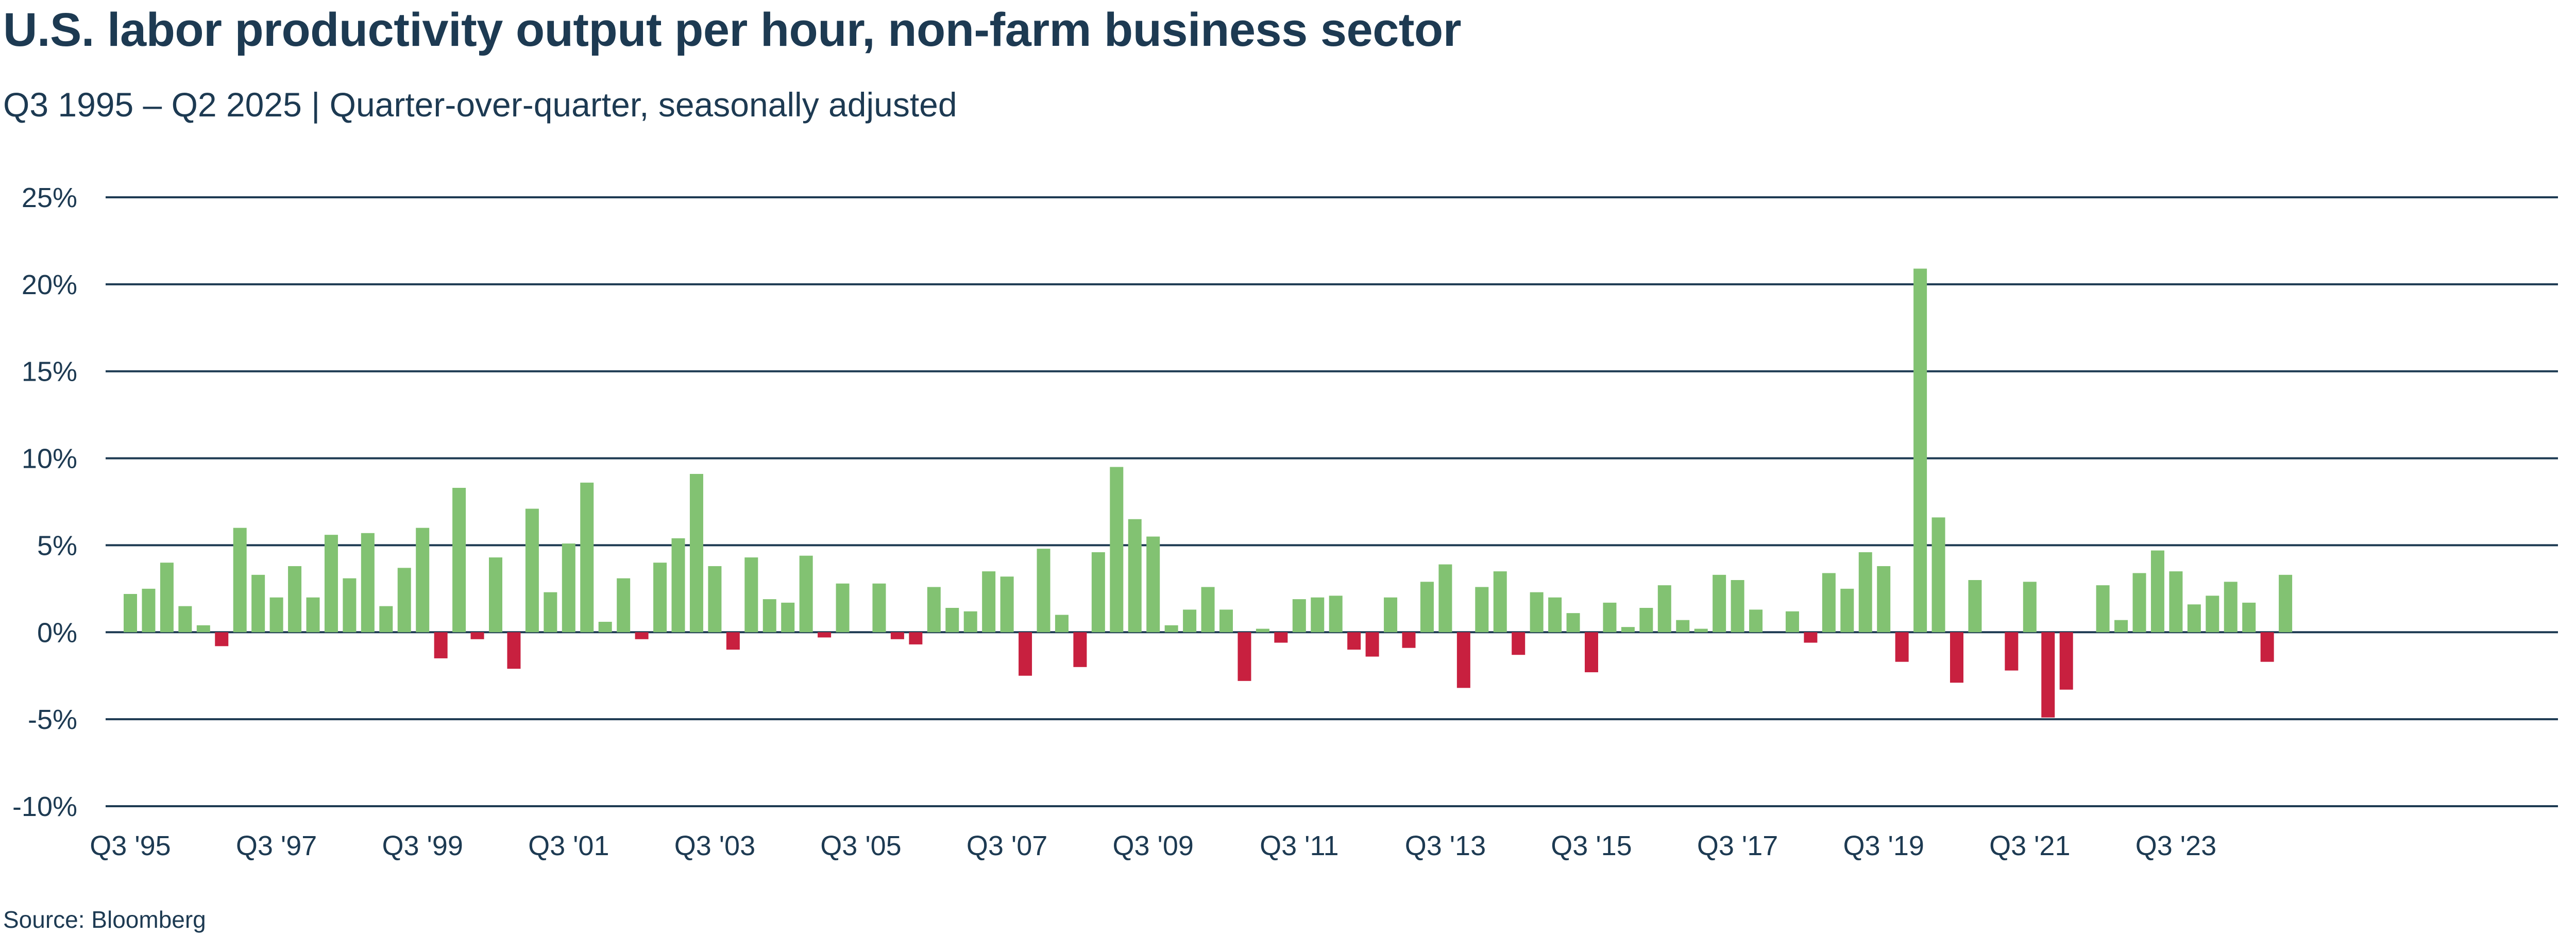  What do you see at coordinates (57, 545) in the screenshot?
I see `y-tick-label: 5%` at bounding box center [57, 545].